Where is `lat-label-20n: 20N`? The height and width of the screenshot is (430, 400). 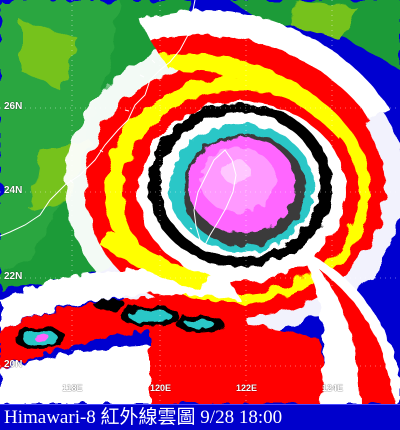 lat-label-20n: 20N is located at coordinates (13, 364).